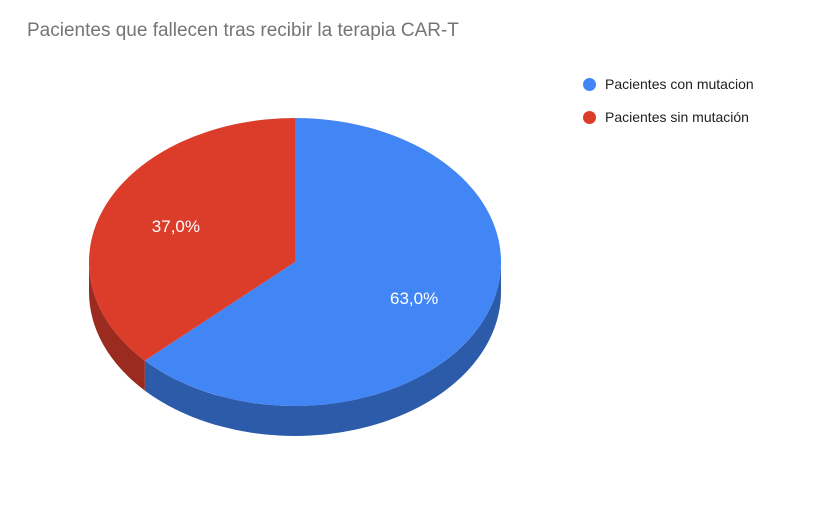 The height and width of the screenshot is (512, 831). I want to click on legend-item: Pacientes con mutacion, so click(668, 84).